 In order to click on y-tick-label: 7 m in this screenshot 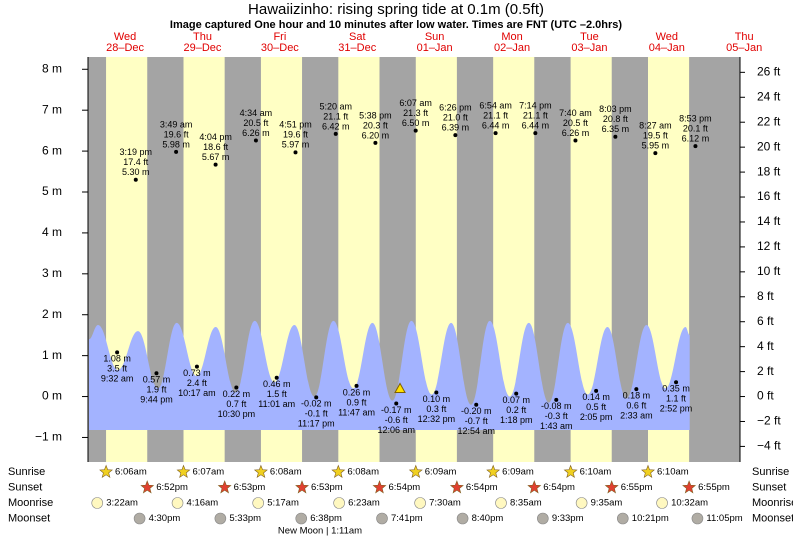, I will do `click(52, 109)`.